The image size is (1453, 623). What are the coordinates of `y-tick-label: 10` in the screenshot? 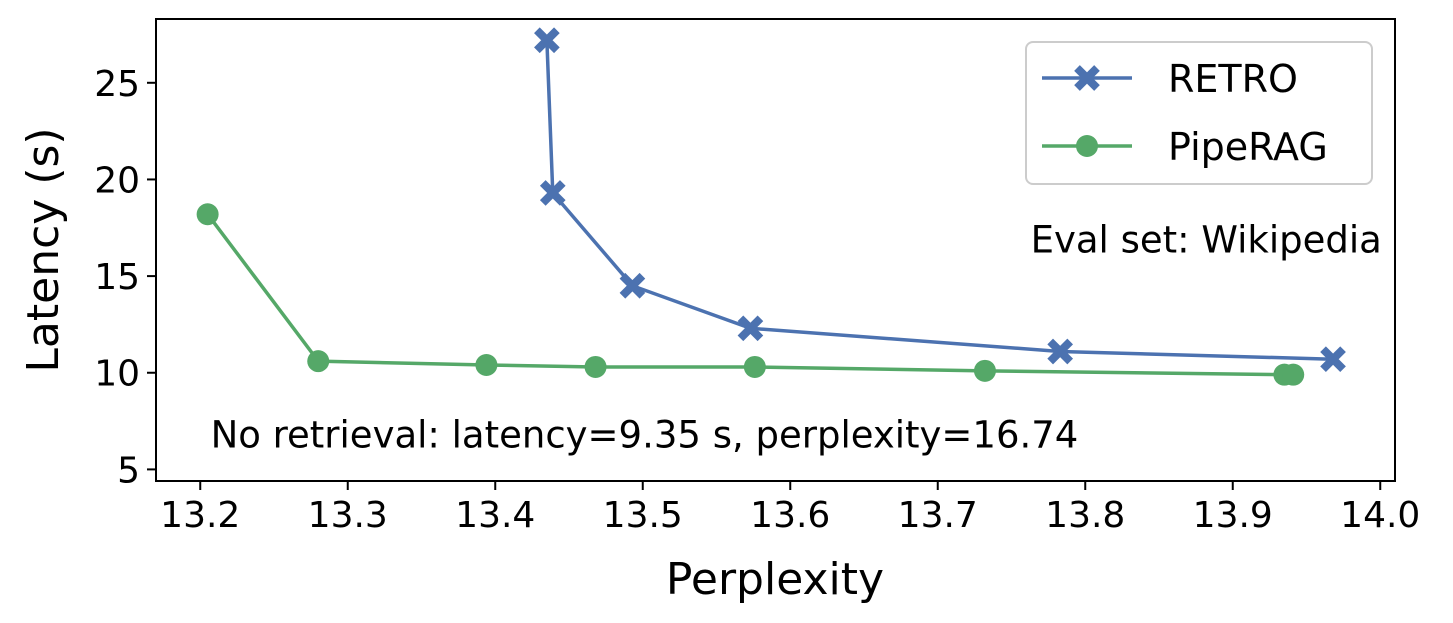 It's located at (117, 374).